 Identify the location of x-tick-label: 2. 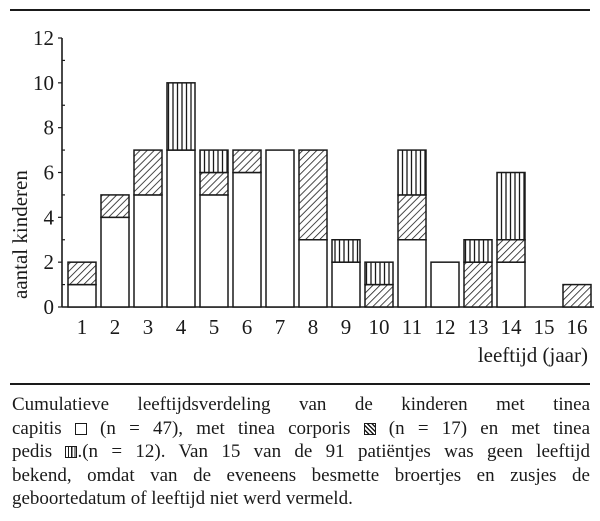
(115, 327).